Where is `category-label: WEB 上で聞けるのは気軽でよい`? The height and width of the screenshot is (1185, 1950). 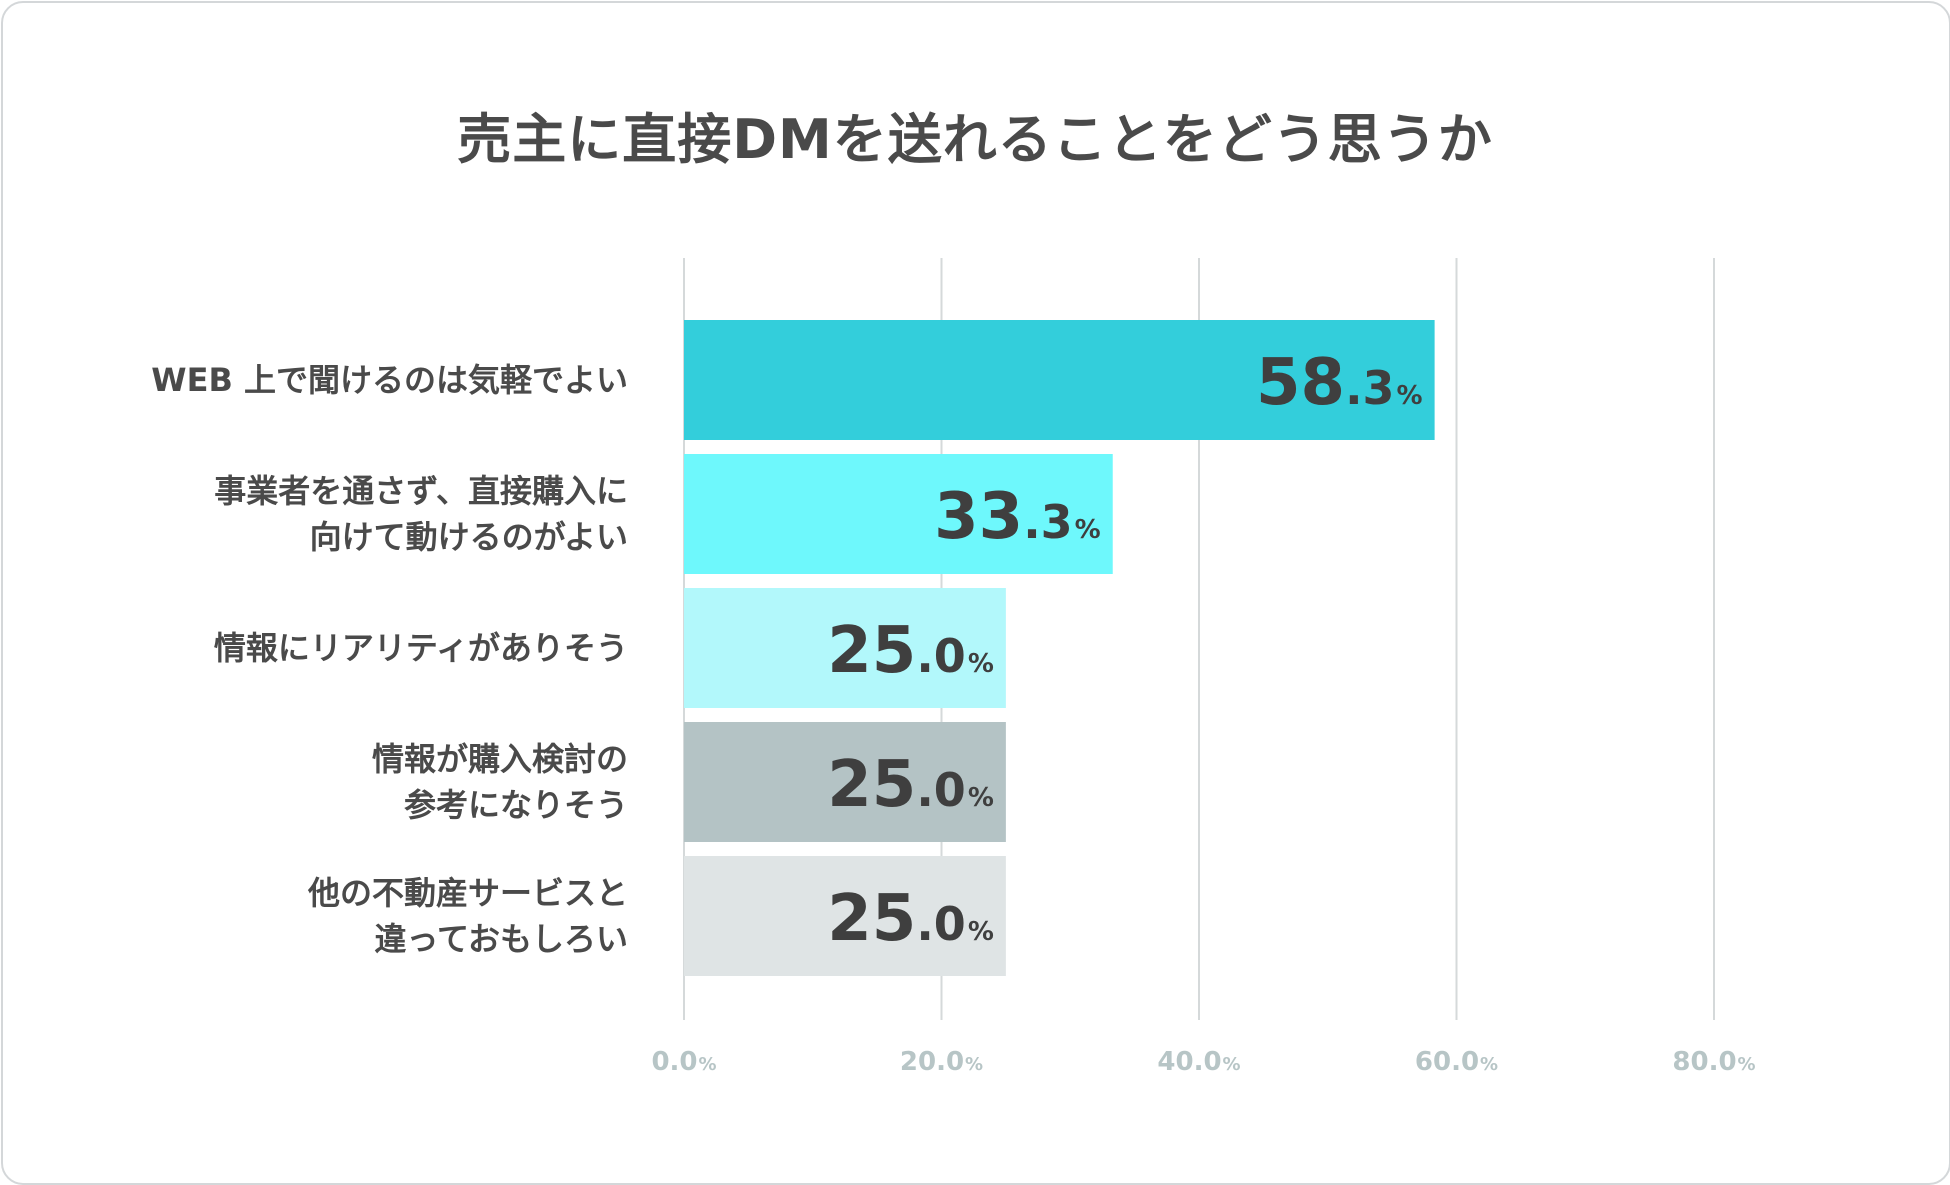
category-label: WEB 上で聞けるのは気軽でよい is located at coordinates (389, 380).